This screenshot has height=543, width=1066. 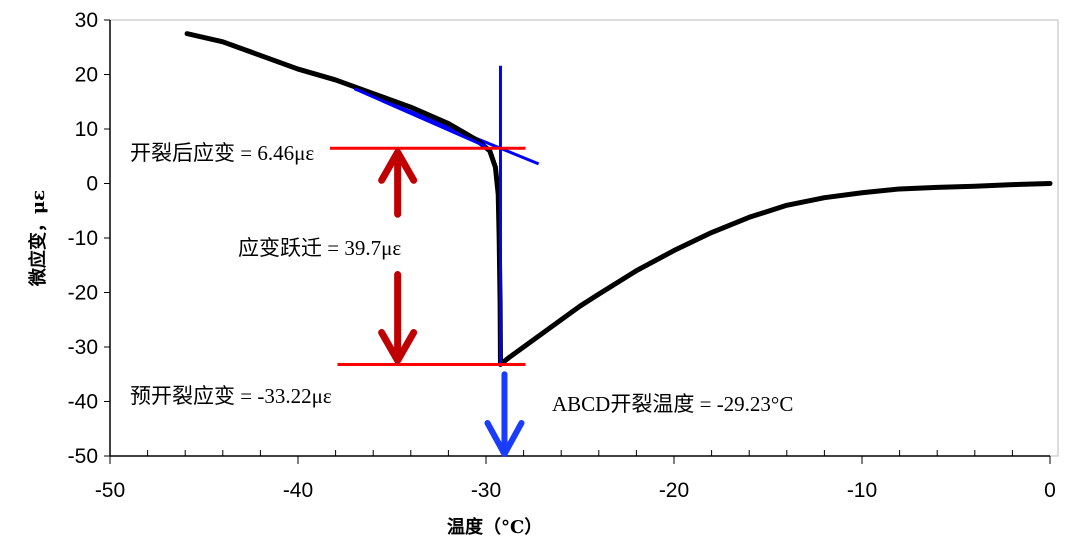 I want to click on x-tick-label: 0, so click(x=1050, y=490).